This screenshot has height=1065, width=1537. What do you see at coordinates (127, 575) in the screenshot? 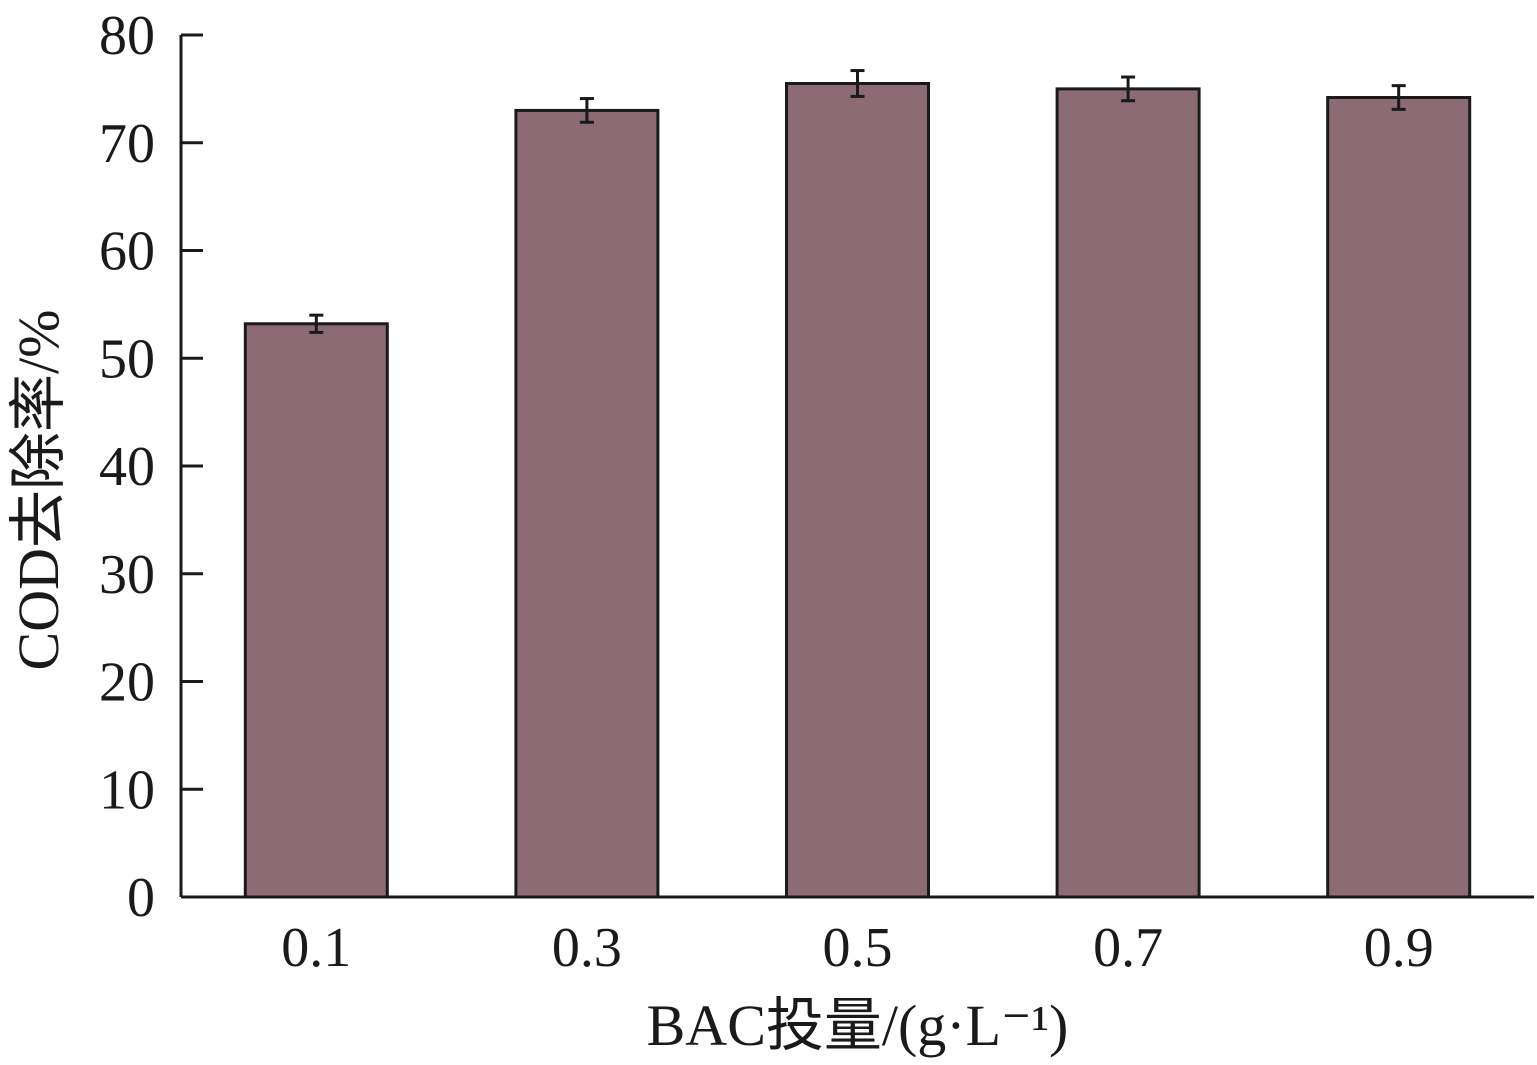
I see `y-tick-label: 30` at bounding box center [127, 575].